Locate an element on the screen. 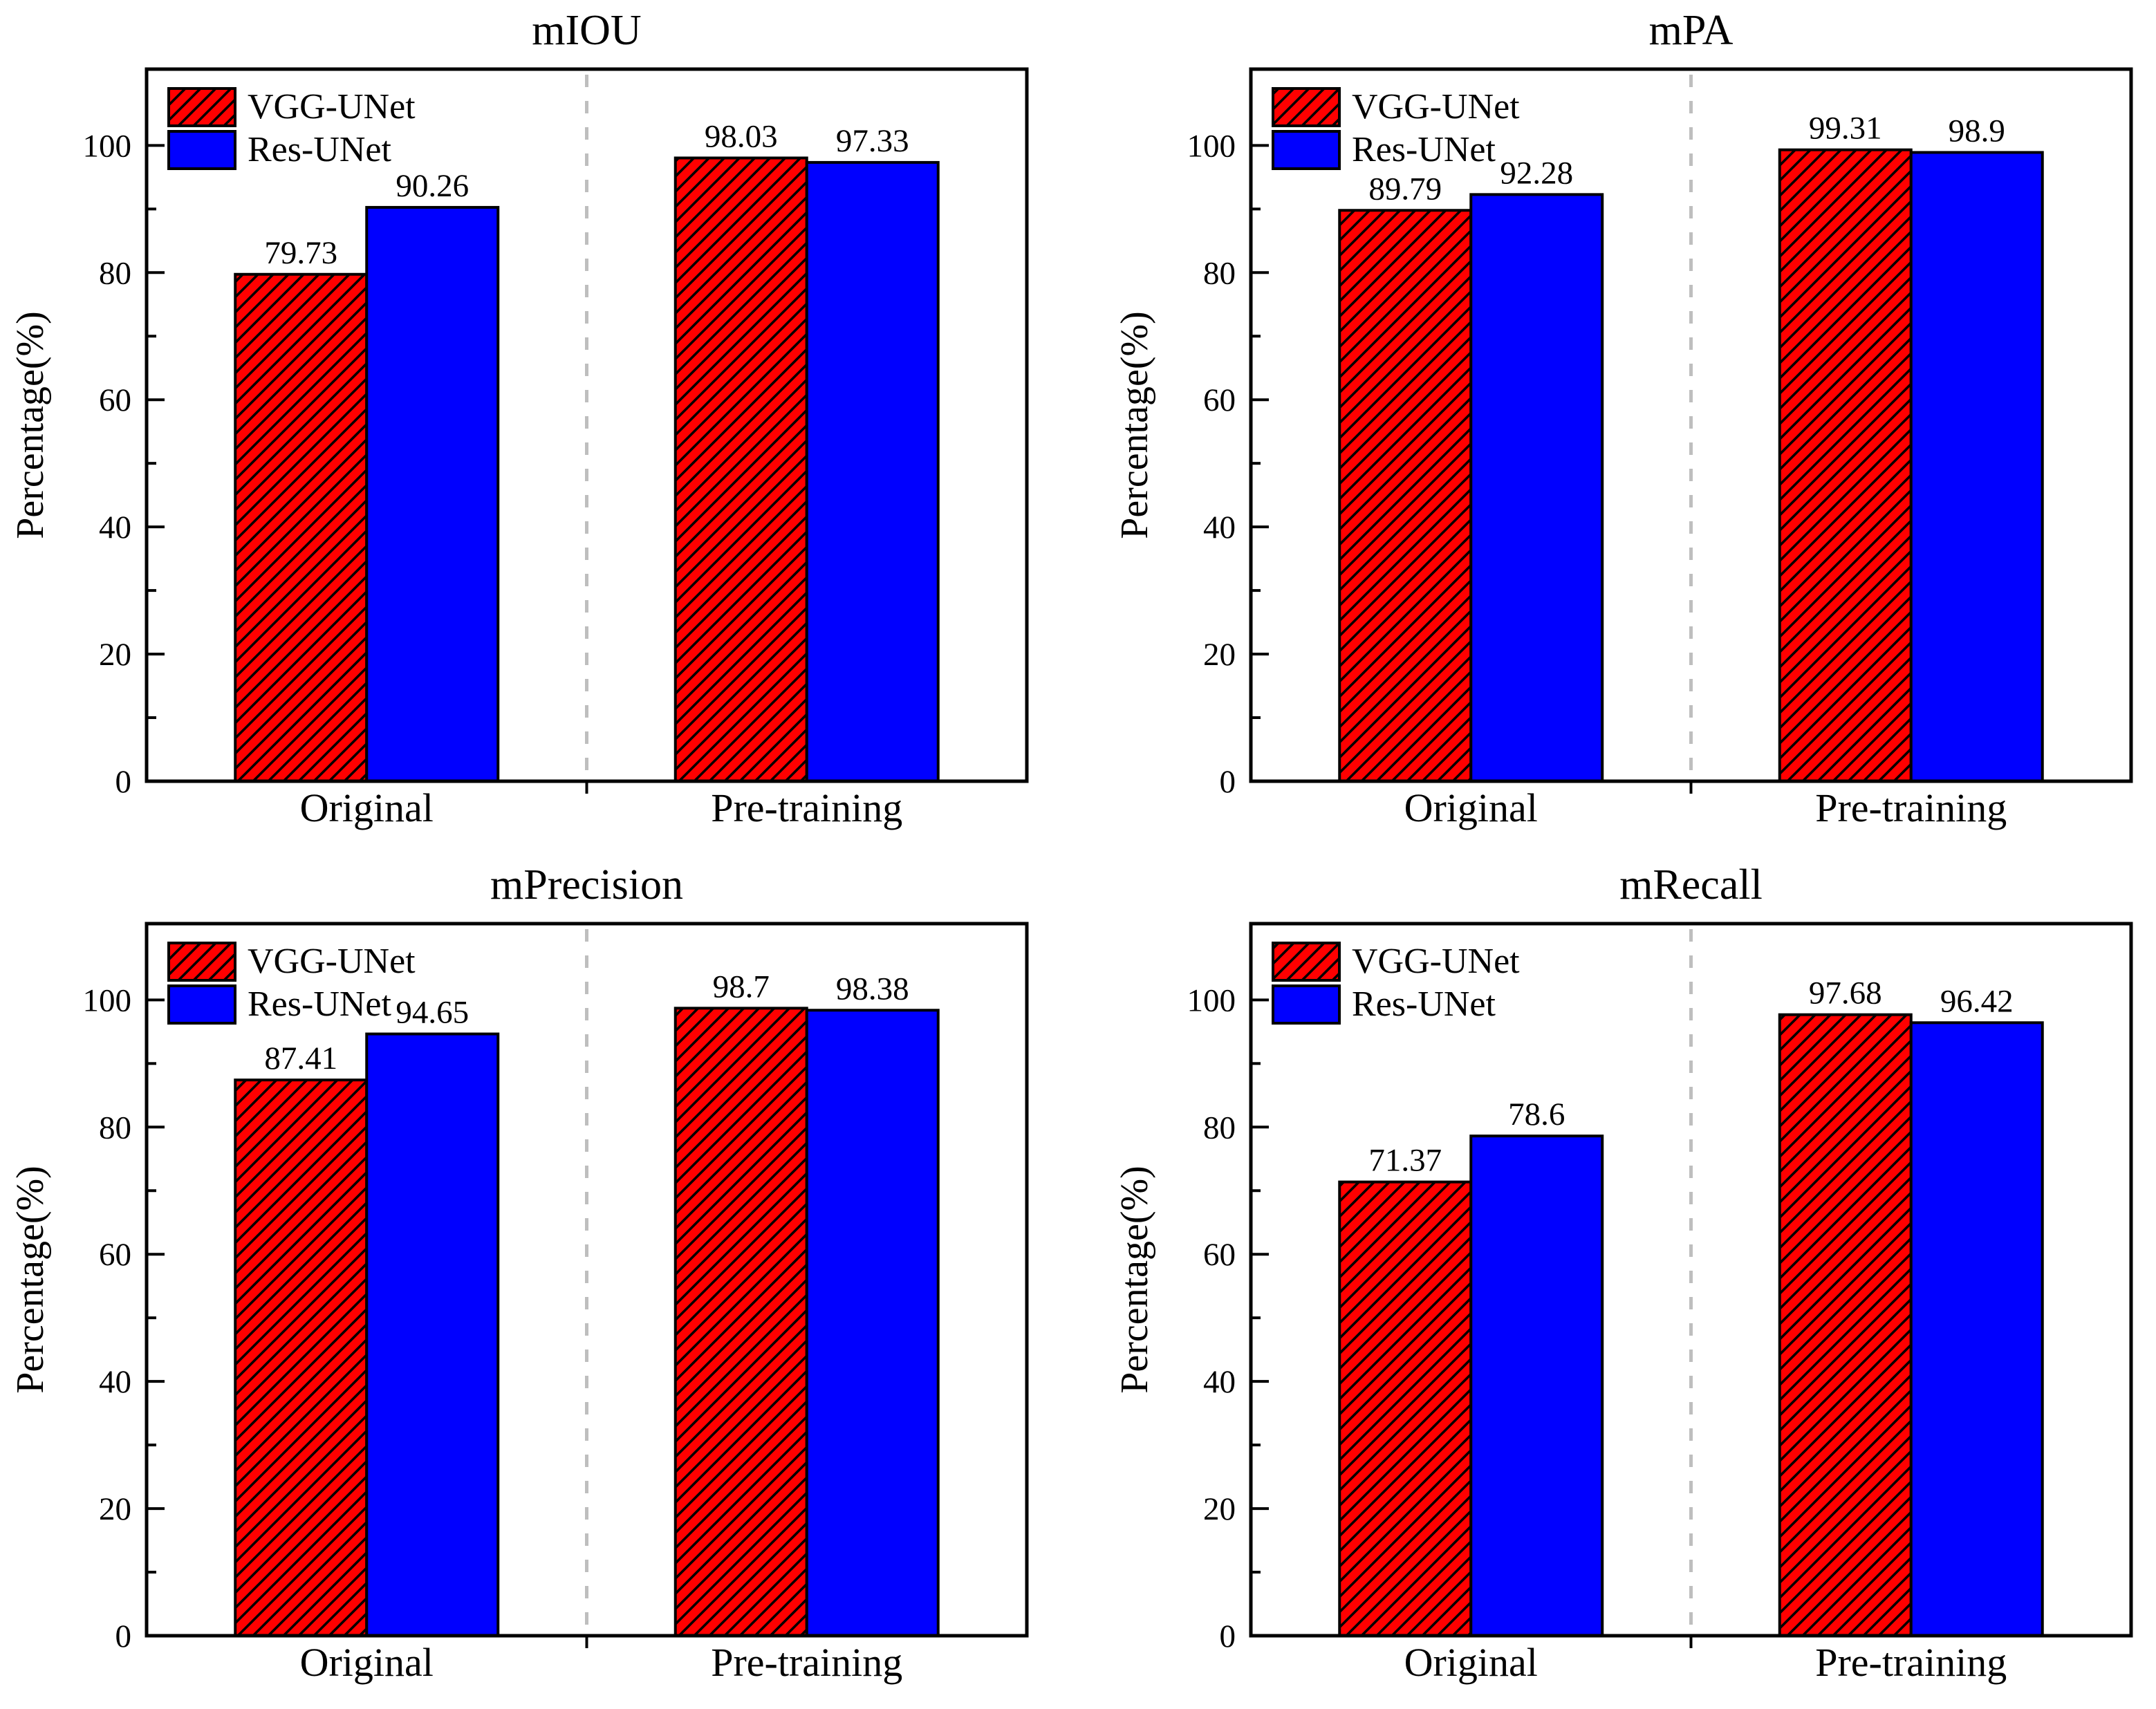 The width and height of the screenshot is (2156, 1709). bar-value-label: 98.03 is located at coordinates (741, 136).